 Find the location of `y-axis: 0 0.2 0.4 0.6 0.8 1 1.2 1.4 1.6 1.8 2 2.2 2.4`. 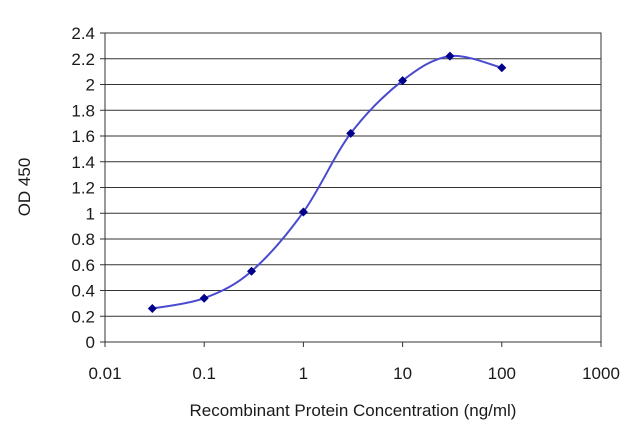

y-axis: 0 0.2 0.4 0.6 0.8 1 1.2 1.4 1.6 1.8 2 2.2 2.4 is located at coordinates (88, 188).